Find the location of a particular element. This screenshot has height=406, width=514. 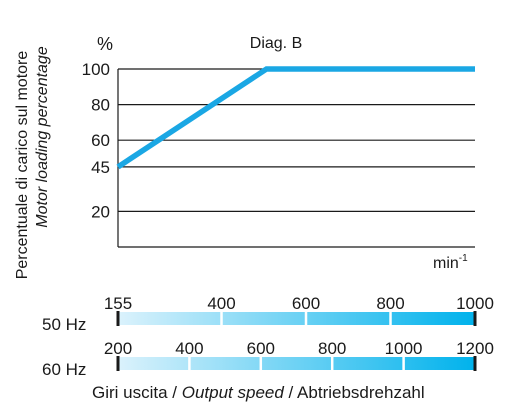

speed-tick-label: 155 is located at coordinates (118, 303).